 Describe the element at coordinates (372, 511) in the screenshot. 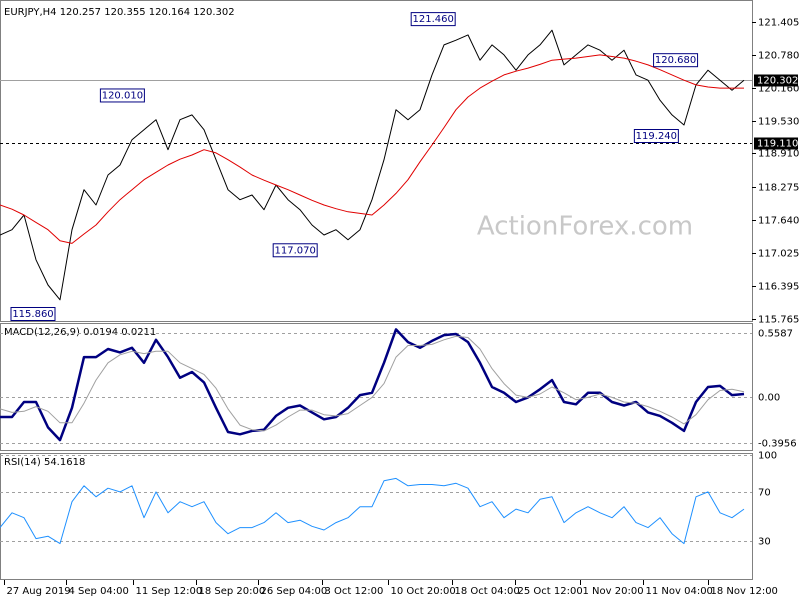

I see `series-line` at that location.